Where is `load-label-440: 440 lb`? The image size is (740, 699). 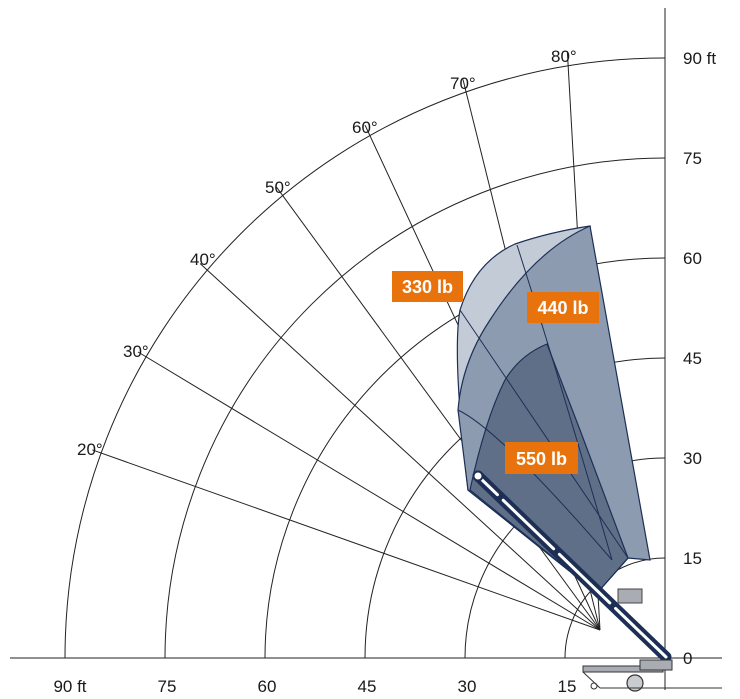
load-label-440: 440 lb is located at coordinates (563, 307).